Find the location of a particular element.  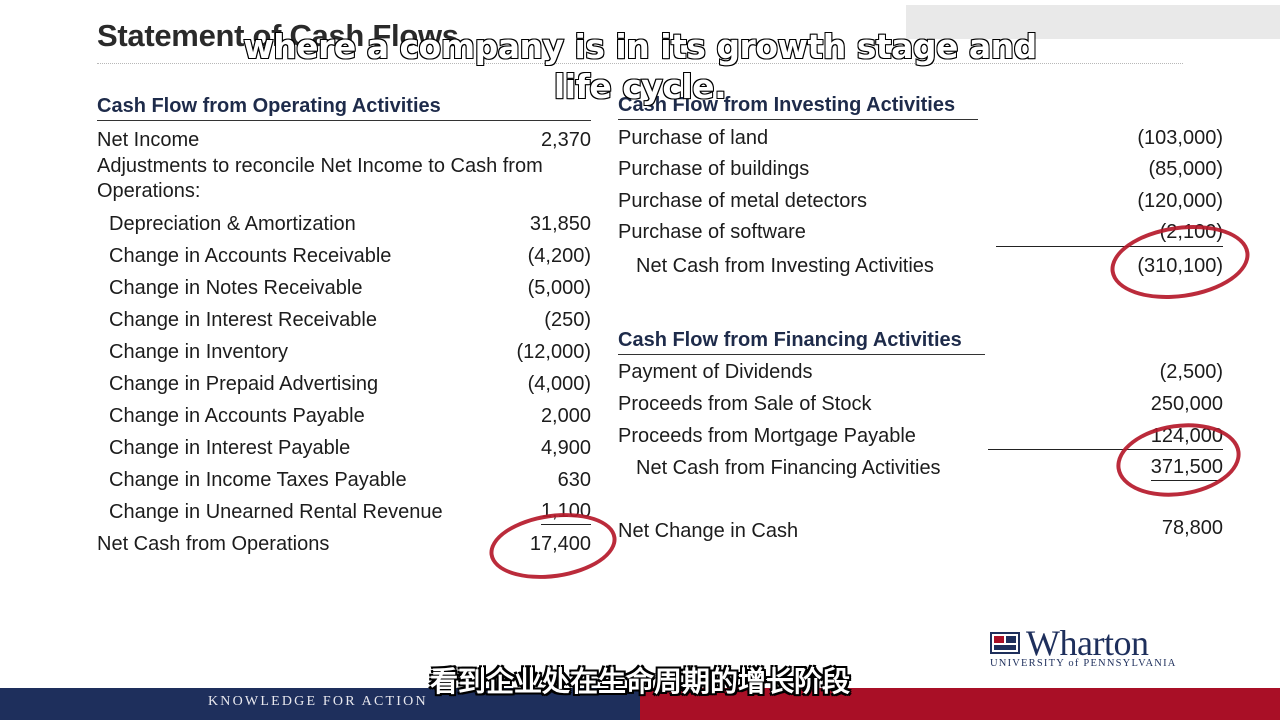

table-row: Purchase of software (2,100) is located at coordinates (920, 232).